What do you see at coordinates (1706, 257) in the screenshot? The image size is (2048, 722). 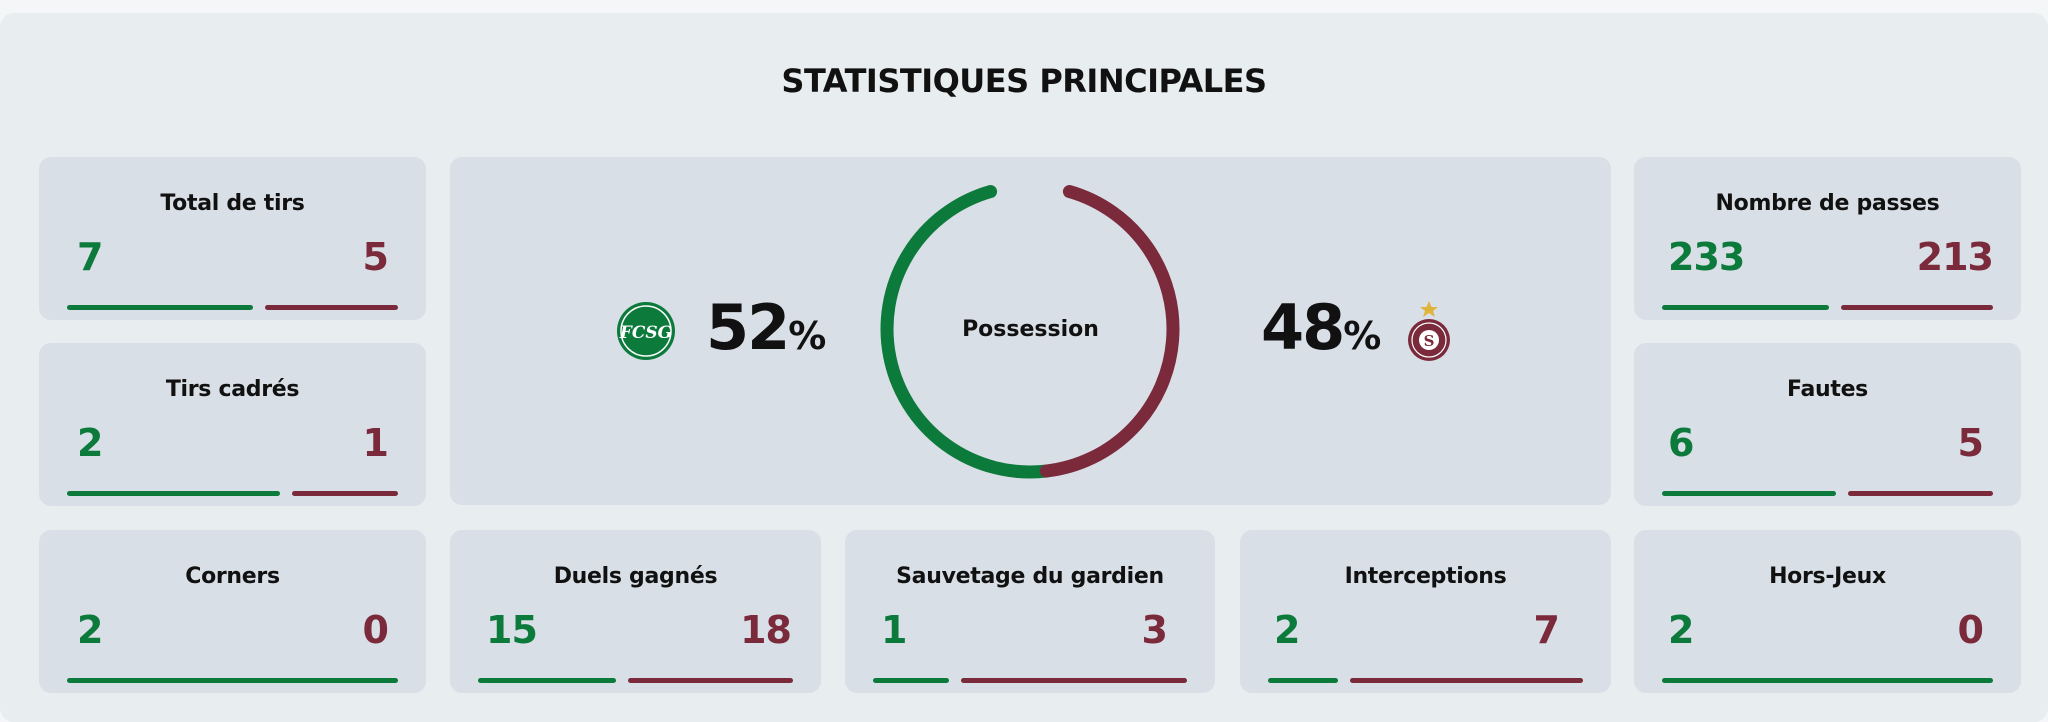 I see `home-value: 233` at bounding box center [1706, 257].